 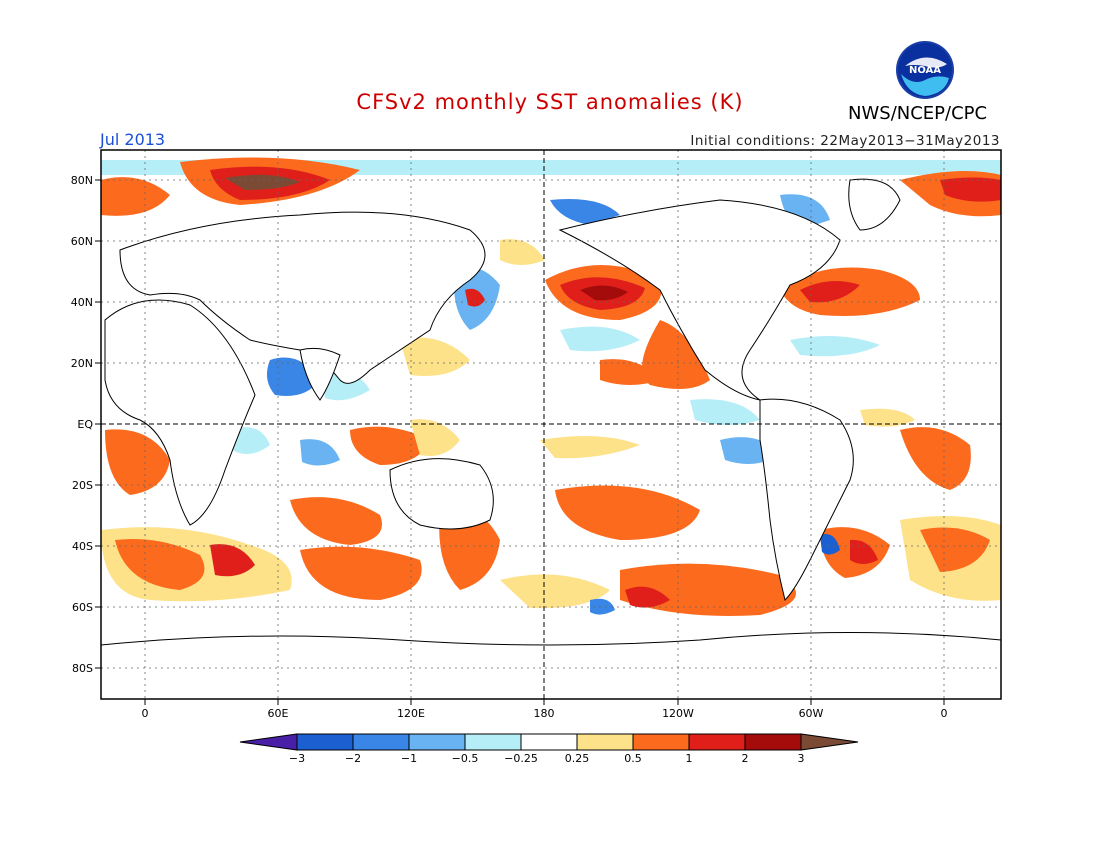 I want to click on south-america-outline, so click(x=806, y=499).